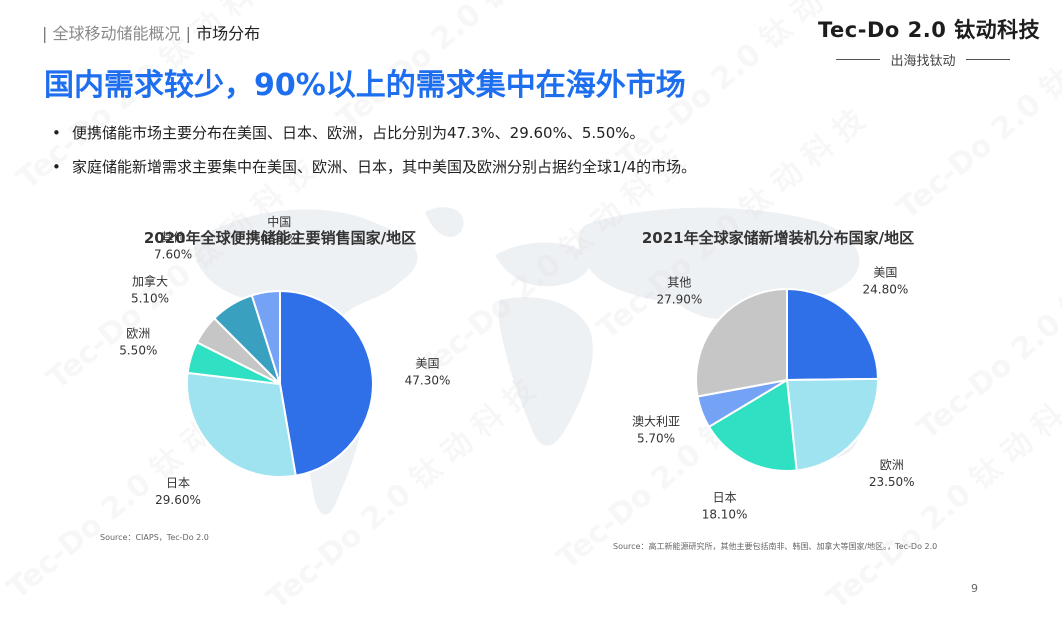 Image resolution: width=1062 pixels, height=617 pixels. I want to click on logo-tagline-row: 出海找钛动, so click(923, 59).